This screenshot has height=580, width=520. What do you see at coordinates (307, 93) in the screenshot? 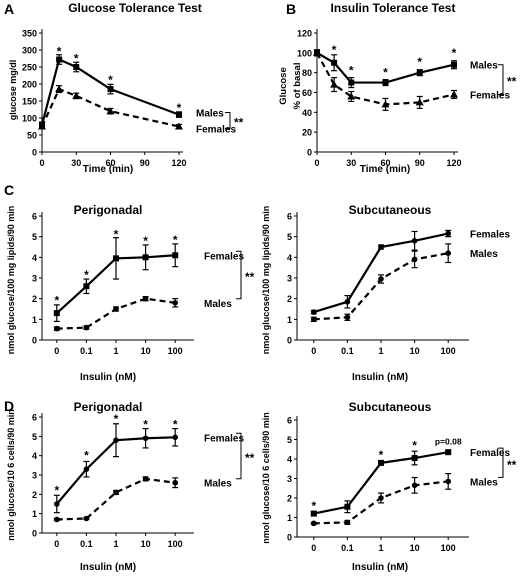
I see `y-tick-label: 60` at bounding box center [307, 93].